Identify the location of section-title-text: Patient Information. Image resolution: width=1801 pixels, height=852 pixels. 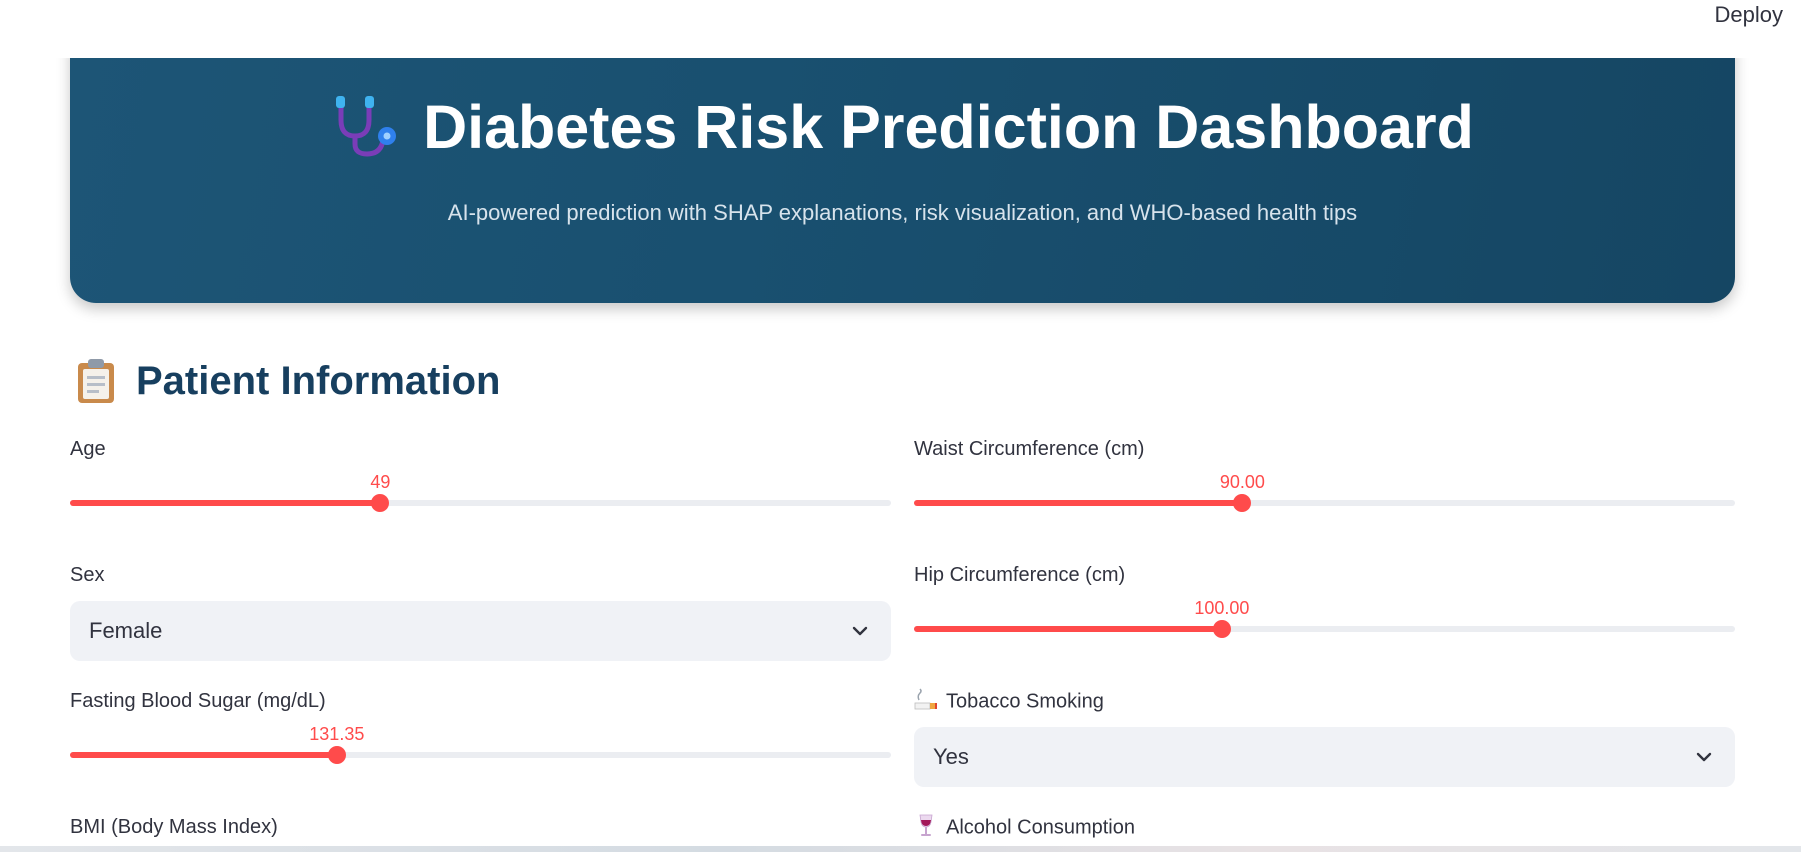
(318, 380).